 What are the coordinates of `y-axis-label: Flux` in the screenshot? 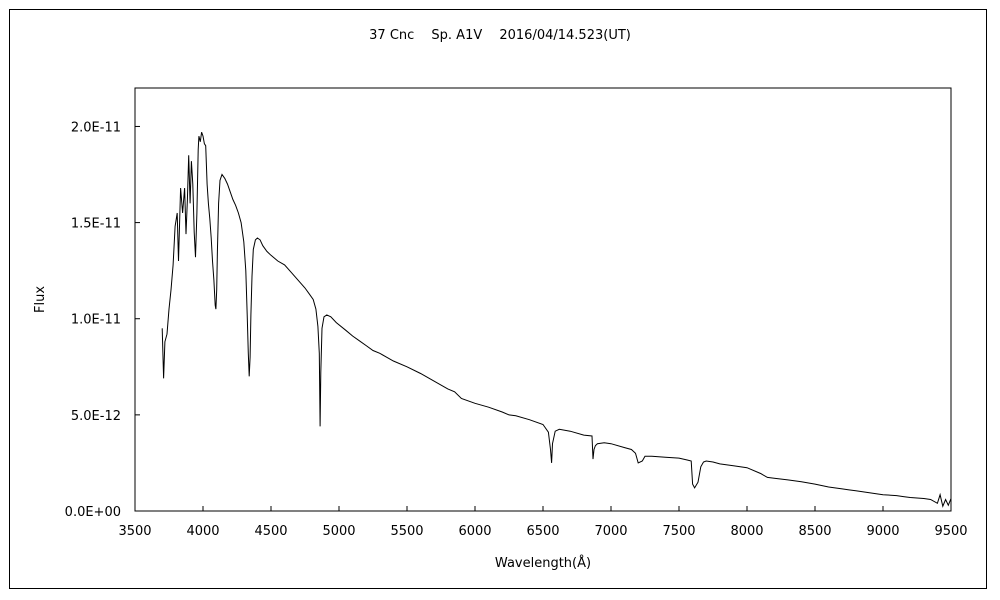 It's located at (40, 299).